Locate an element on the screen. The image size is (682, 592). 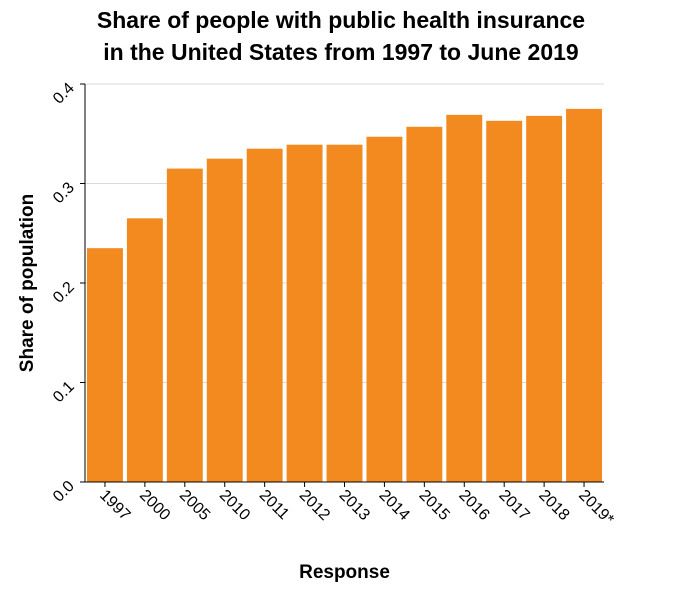
x-tick-label: 2012 is located at coordinates (314, 505).